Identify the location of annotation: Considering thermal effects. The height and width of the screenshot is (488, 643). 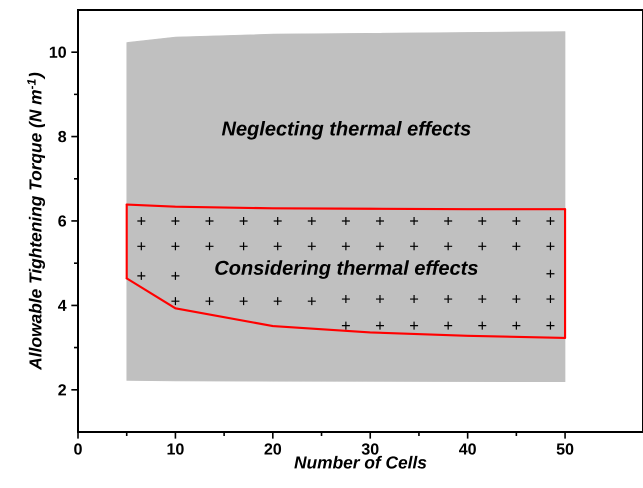
(346, 269).